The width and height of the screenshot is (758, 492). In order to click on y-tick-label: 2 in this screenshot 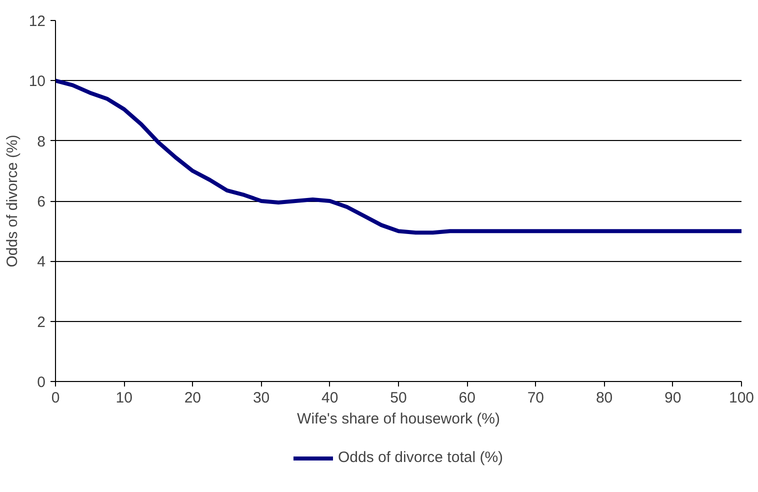, I will do `click(41, 322)`.